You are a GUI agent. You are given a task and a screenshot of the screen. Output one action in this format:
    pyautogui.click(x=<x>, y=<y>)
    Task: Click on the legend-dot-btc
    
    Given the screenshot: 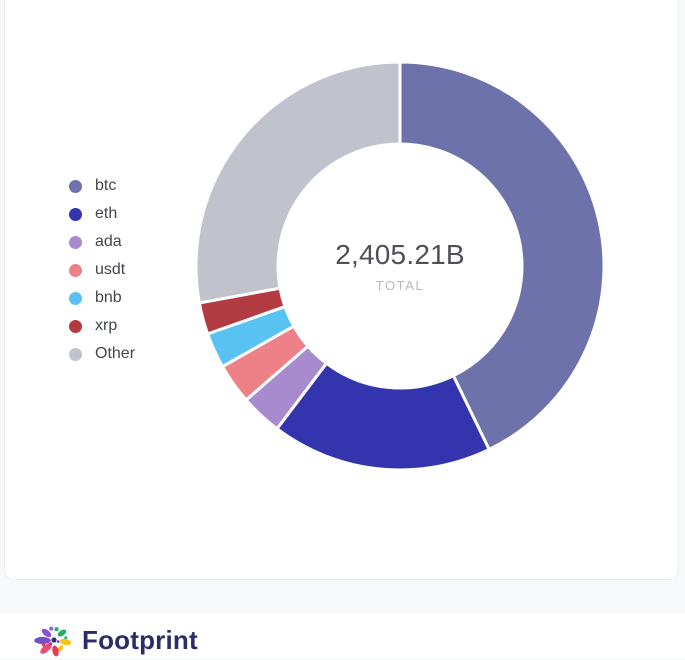 What is the action you would take?
    pyautogui.click(x=75, y=186)
    